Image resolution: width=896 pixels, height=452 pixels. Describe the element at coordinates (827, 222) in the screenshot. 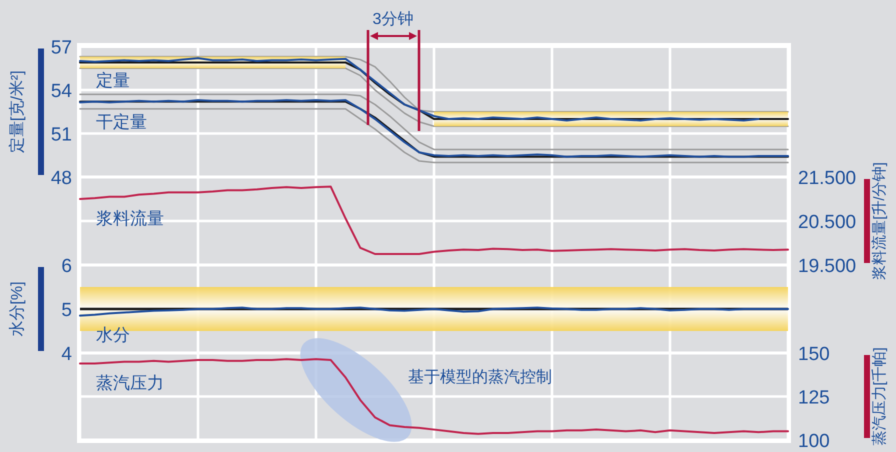

I see `y-tick-label: 20.500` at that location.